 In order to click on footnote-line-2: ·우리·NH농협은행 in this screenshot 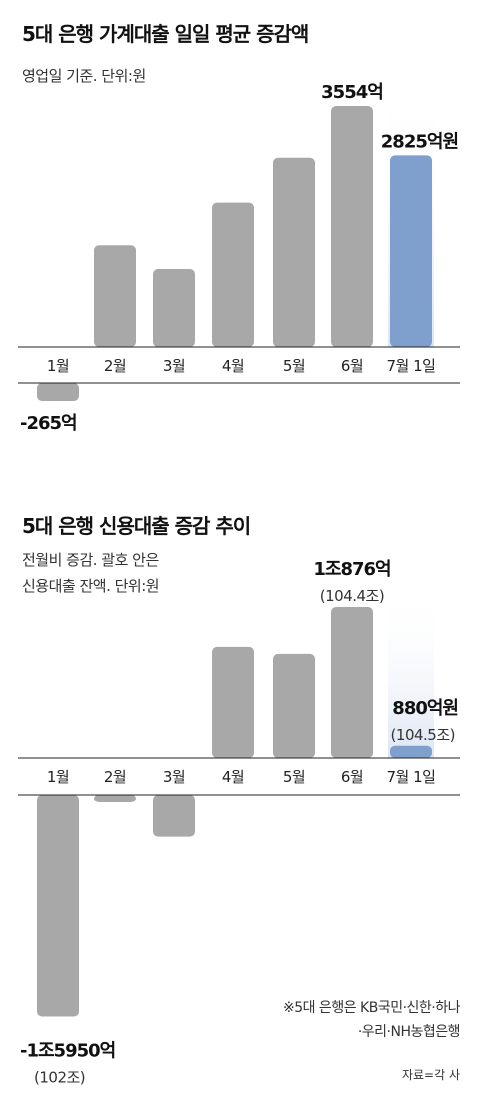, I will do `click(409, 1032)`.